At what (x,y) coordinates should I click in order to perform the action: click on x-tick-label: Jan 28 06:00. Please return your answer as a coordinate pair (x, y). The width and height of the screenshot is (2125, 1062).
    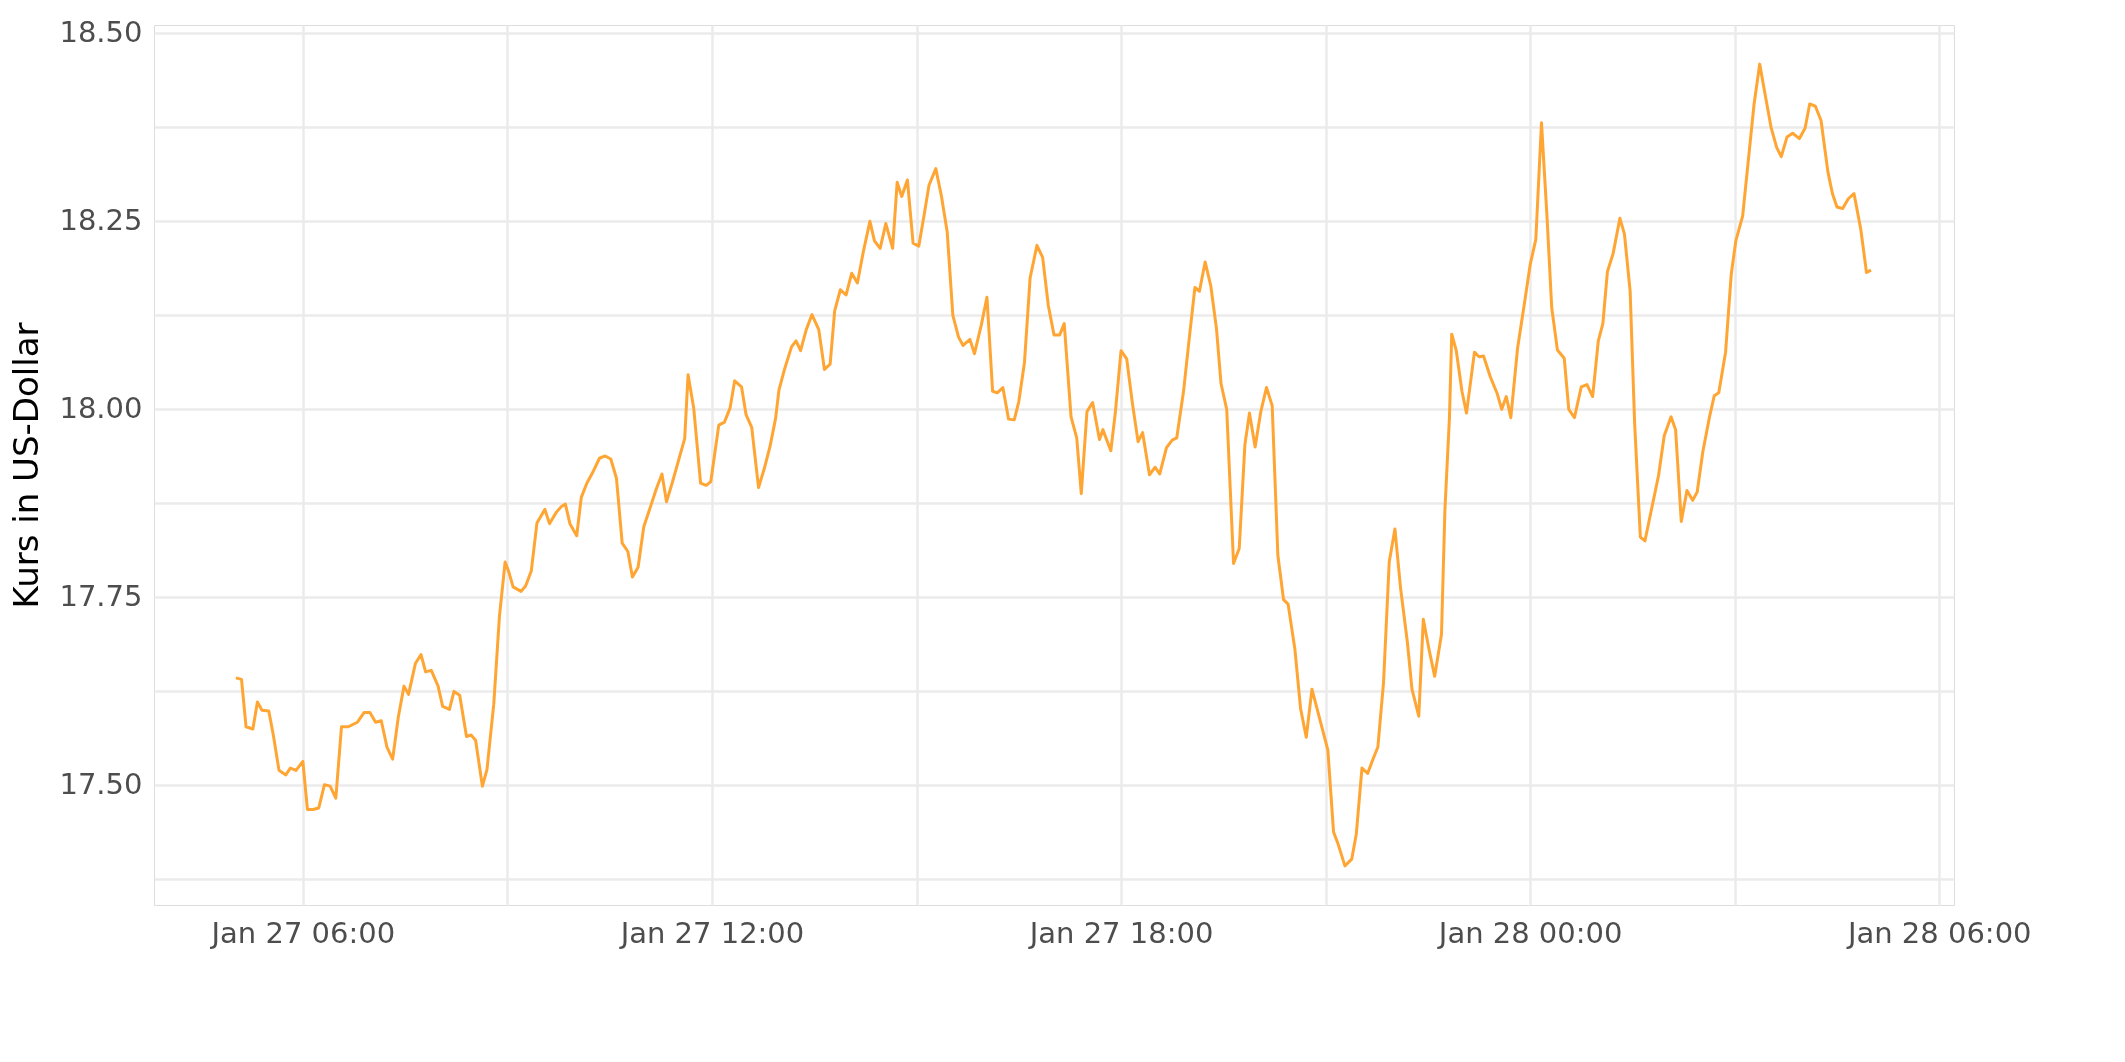
    Looking at the image, I should click on (1938, 932).